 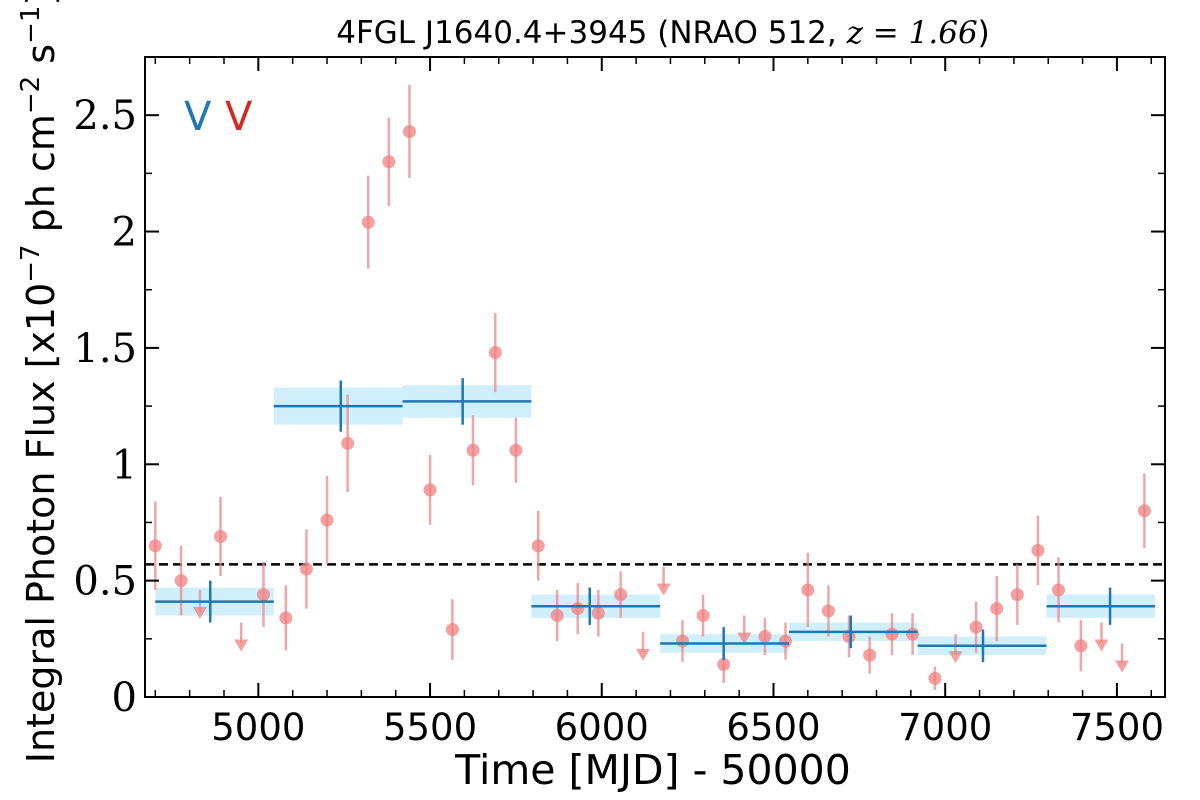 What do you see at coordinates (105, 116) in the screenshot?
I see `y-tick-label: 2.5` at bounding box center [105, 116].